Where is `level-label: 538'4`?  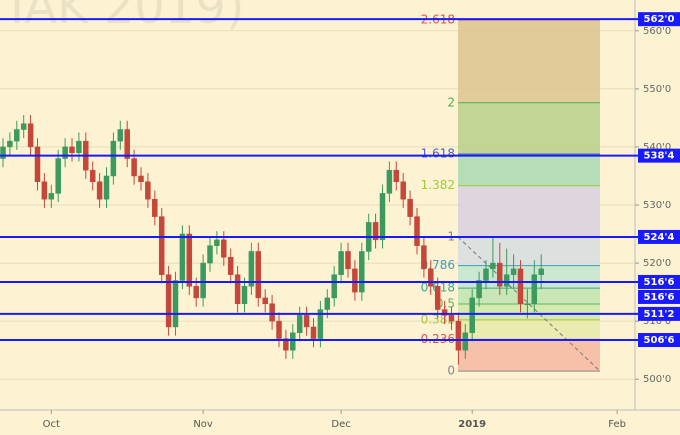 level-label: 538'4 is located at coordinates (659, 156).